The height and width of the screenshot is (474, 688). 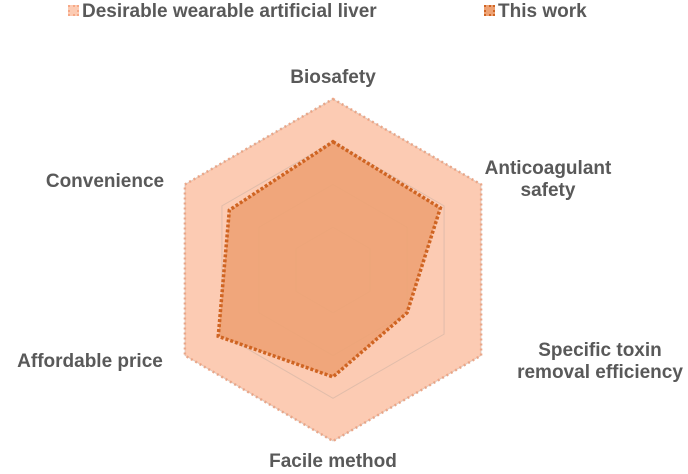 What do you see at coordinates (542, 11) in the screenshot?
I see `legend-label: This work` at bounding box center [542, 11].